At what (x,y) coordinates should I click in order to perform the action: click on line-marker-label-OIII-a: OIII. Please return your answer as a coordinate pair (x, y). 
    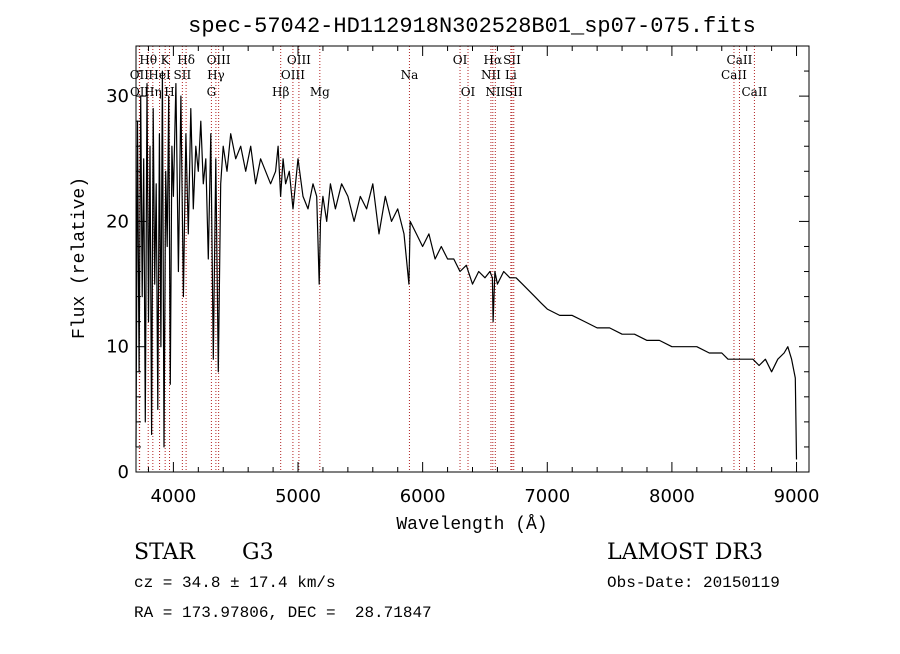
    Looking at the image, I should click on (219, 60).